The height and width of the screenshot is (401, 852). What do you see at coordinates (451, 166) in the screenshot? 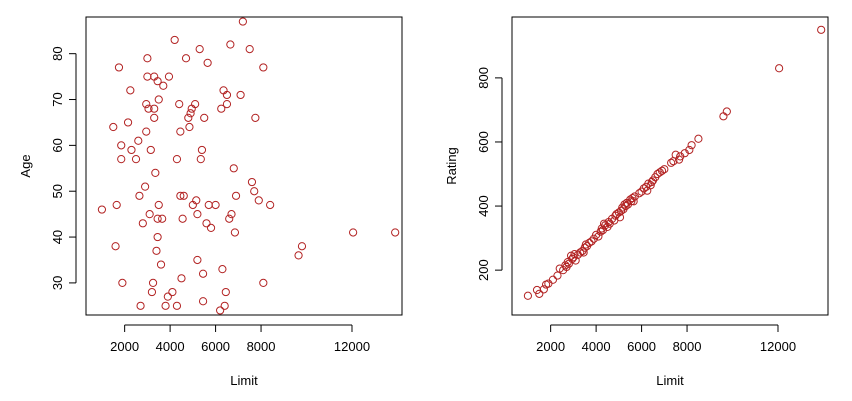
I see `y-axis-title-right: Rating` at bounding box center [451, 166].